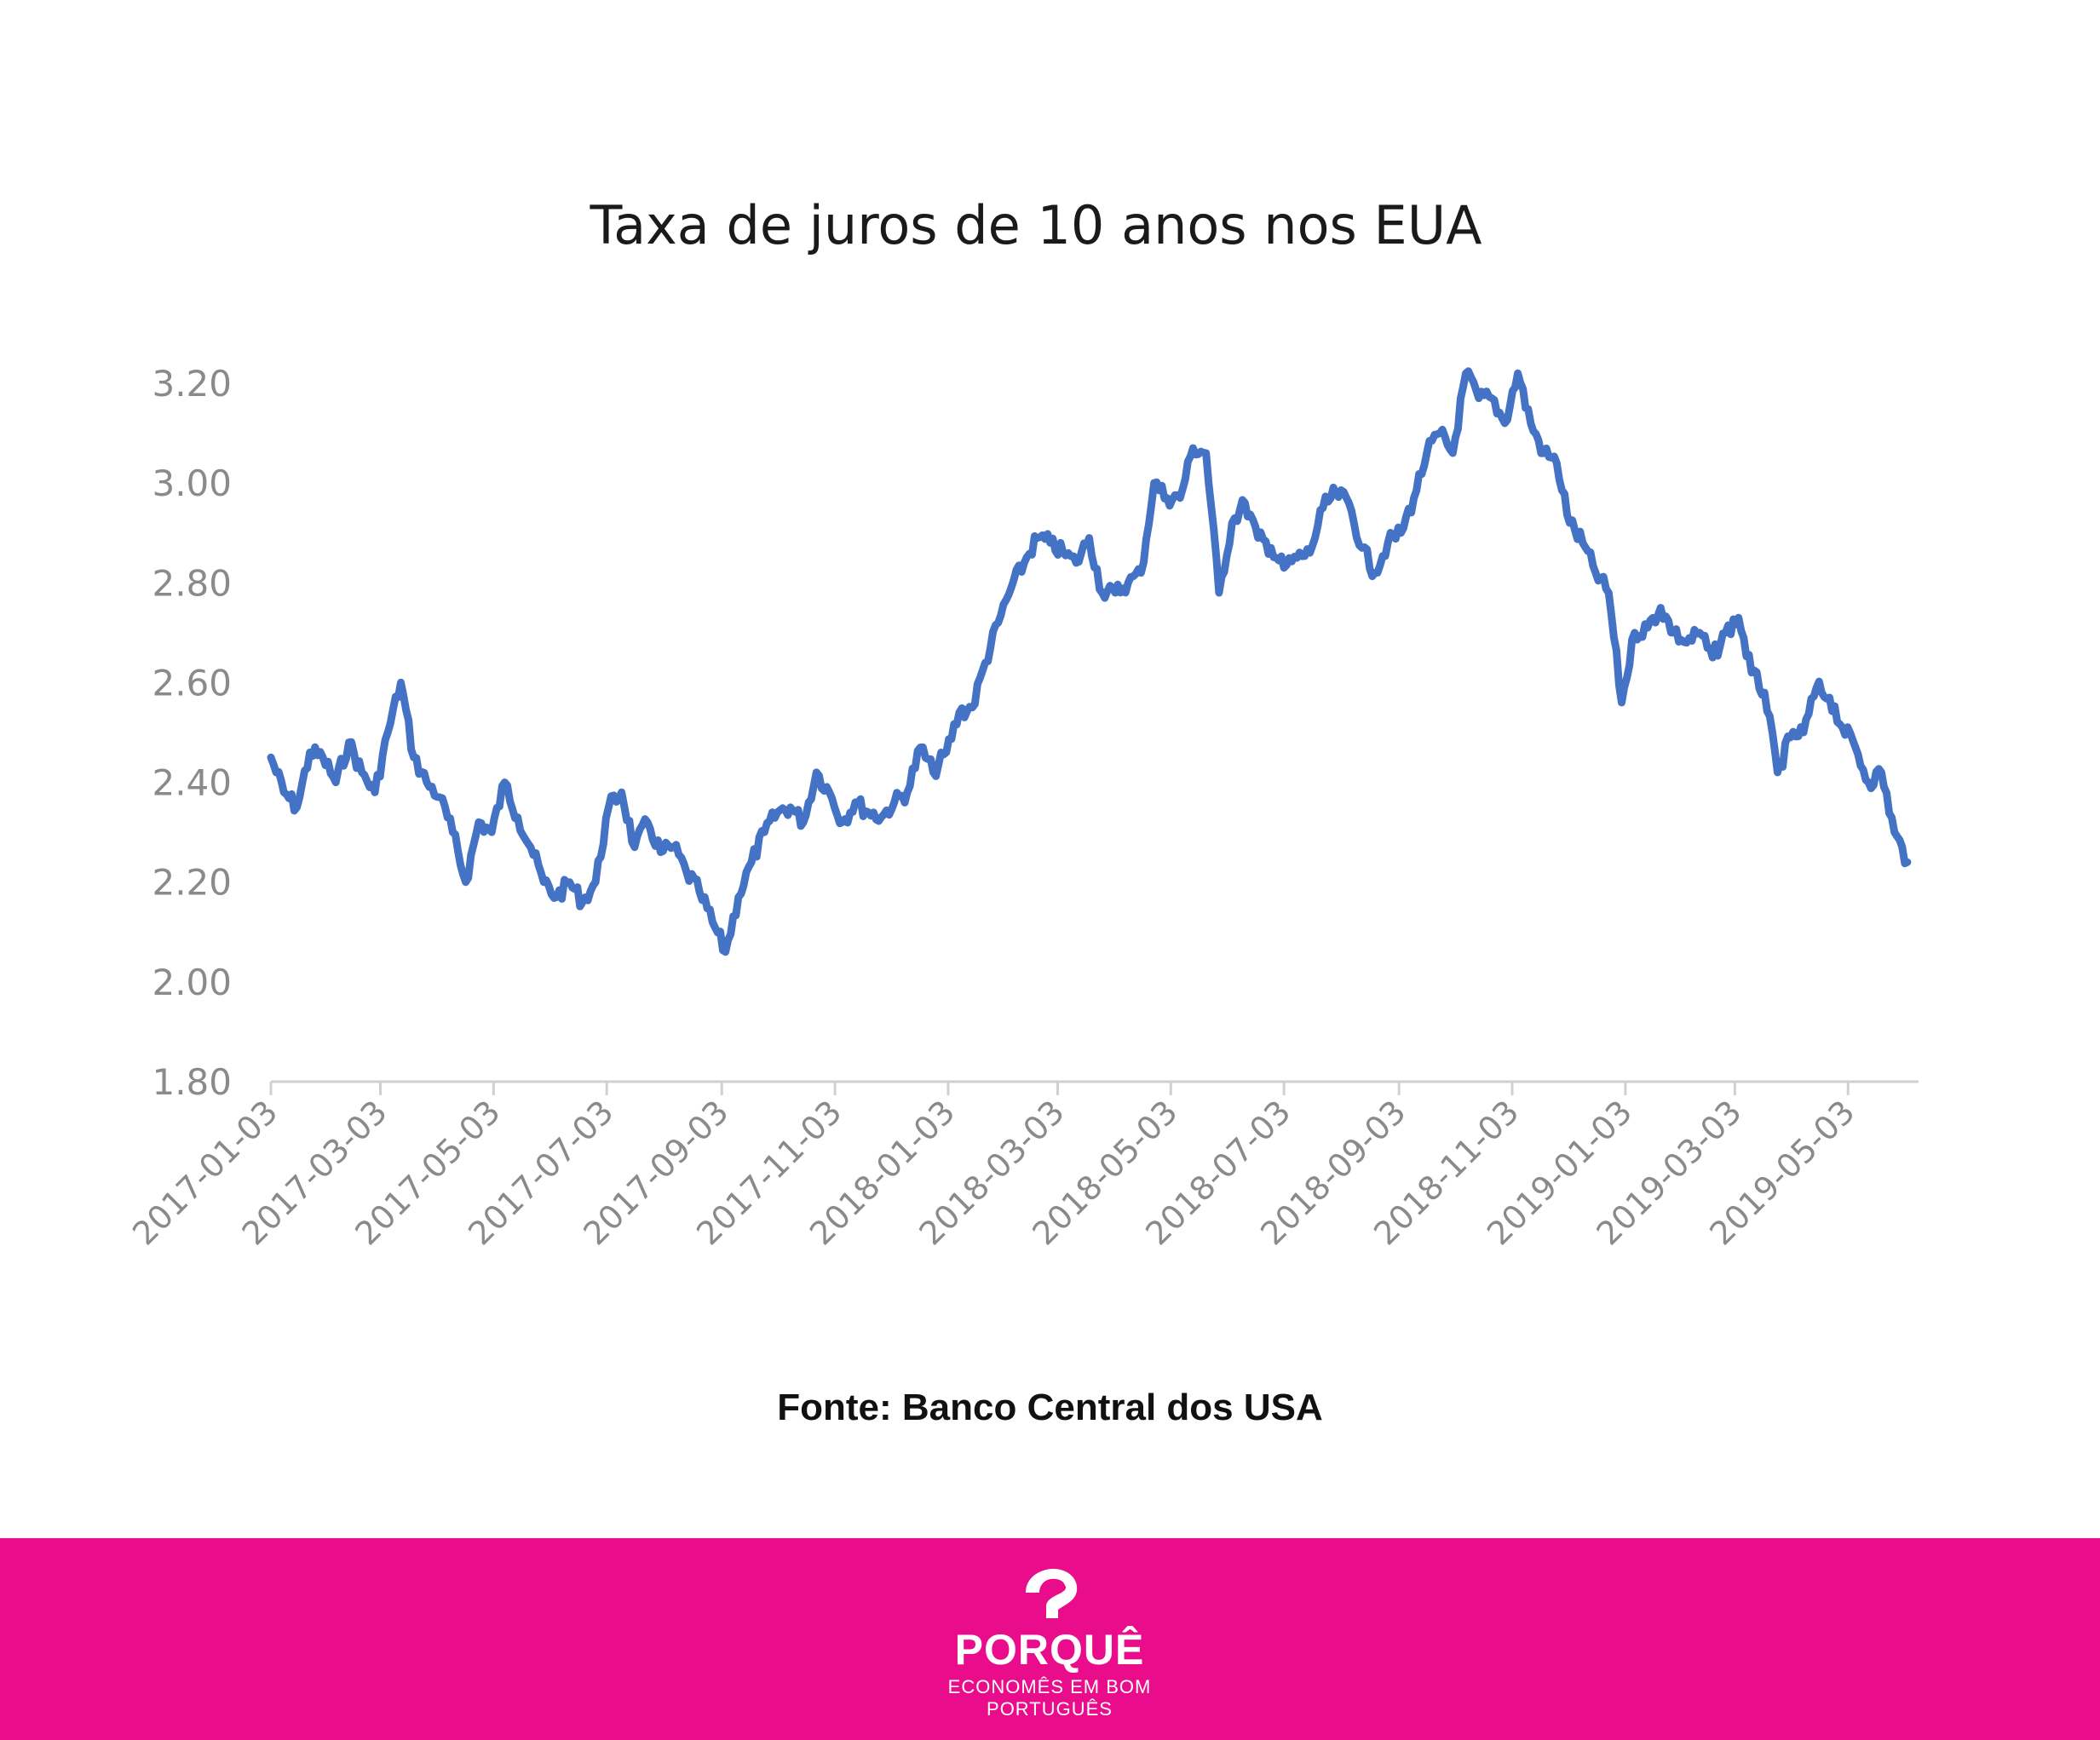  I want to click on question-mark-piggy-icon, so click(1052, 1593).